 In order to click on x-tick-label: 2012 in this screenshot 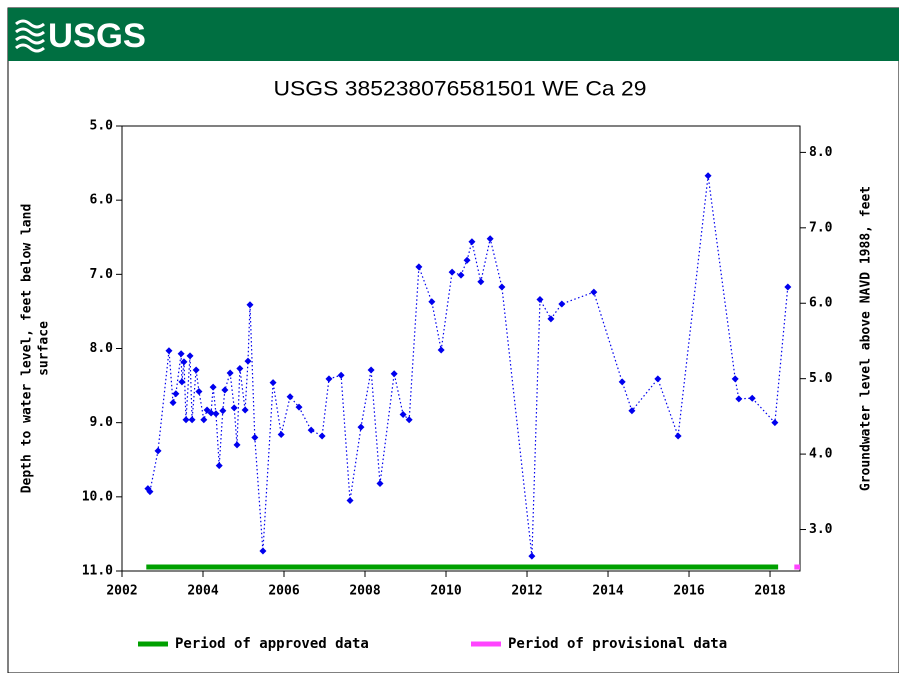, I will do `click(526, 591)`.